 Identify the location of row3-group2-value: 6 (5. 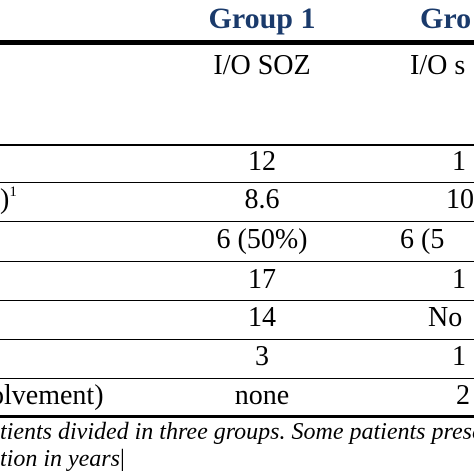
(422, 239).